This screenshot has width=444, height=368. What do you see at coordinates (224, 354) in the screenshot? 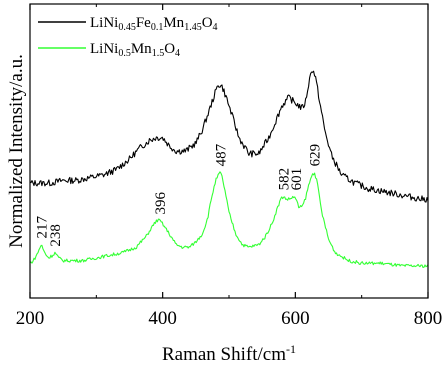
I see `x-axis-title-main: Raman Shift/cm` at bounding box center [224, 354].